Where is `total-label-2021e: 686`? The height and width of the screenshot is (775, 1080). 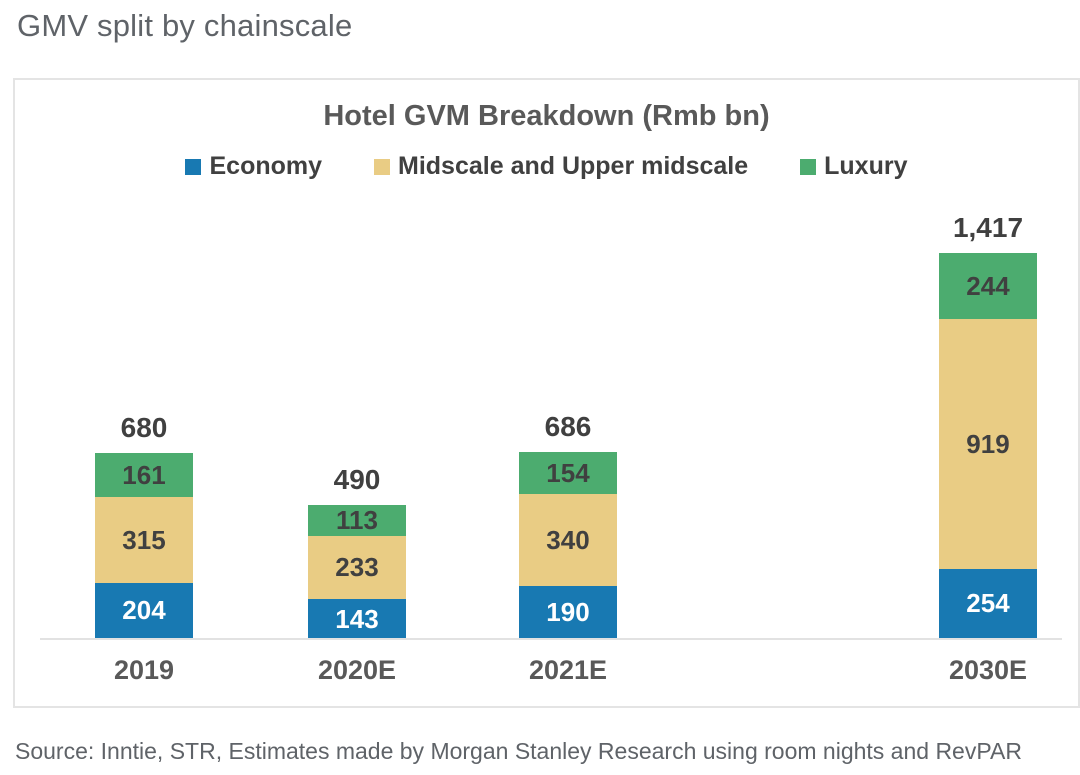 total-label-2021e: 686 is located at coordinates (568, 426).